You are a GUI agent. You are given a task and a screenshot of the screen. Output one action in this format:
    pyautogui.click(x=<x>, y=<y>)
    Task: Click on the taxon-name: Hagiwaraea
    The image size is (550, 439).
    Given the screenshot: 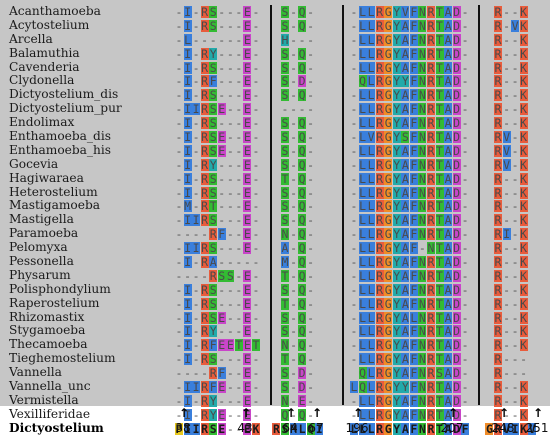 What is the action you would take?
    pyautogui.click(x=46, y=177)
    